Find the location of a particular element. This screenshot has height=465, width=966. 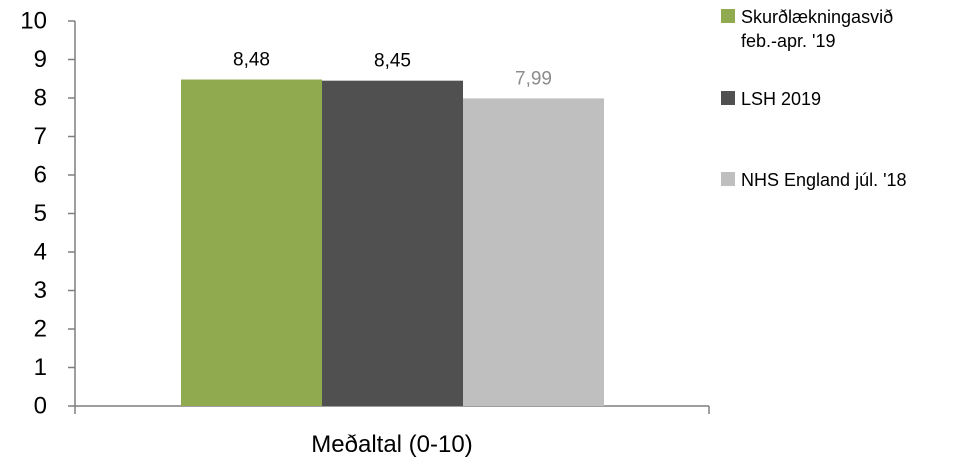

x-axis-categories: Meðaltal (0-10) is located at coordinates (391, 444).